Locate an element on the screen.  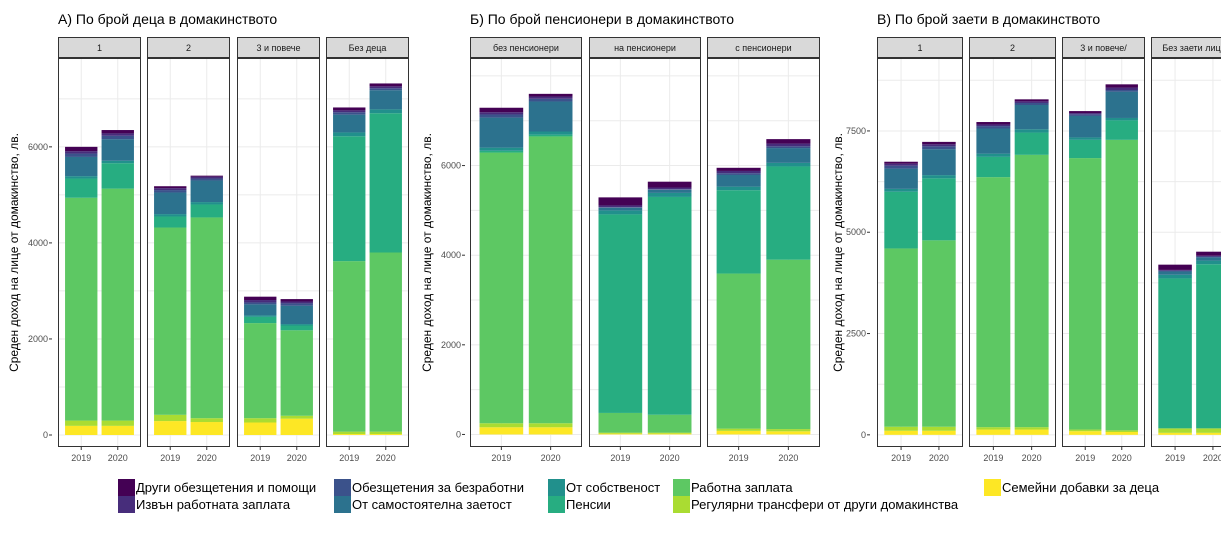
legend-item-other-benefits: Други обезщетения и помощи is located at coordinates (217, 487).